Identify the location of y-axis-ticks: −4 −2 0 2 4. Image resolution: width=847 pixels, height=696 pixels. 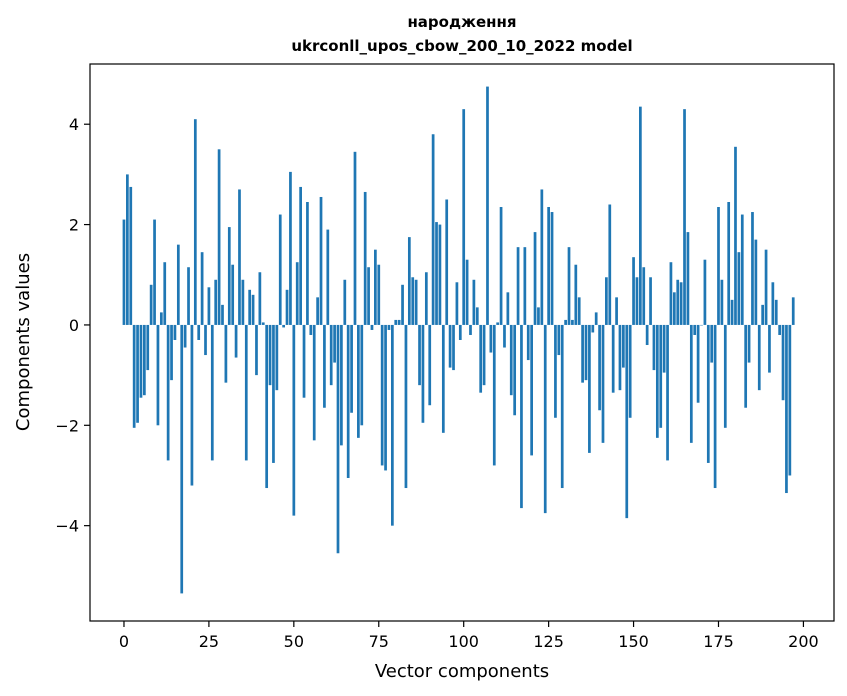
(72, 325).